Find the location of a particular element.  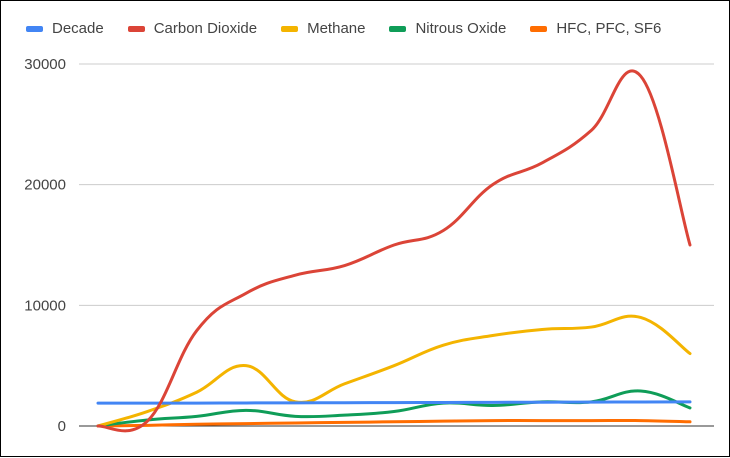

series-line-decade is located at coordinates (394, 402).